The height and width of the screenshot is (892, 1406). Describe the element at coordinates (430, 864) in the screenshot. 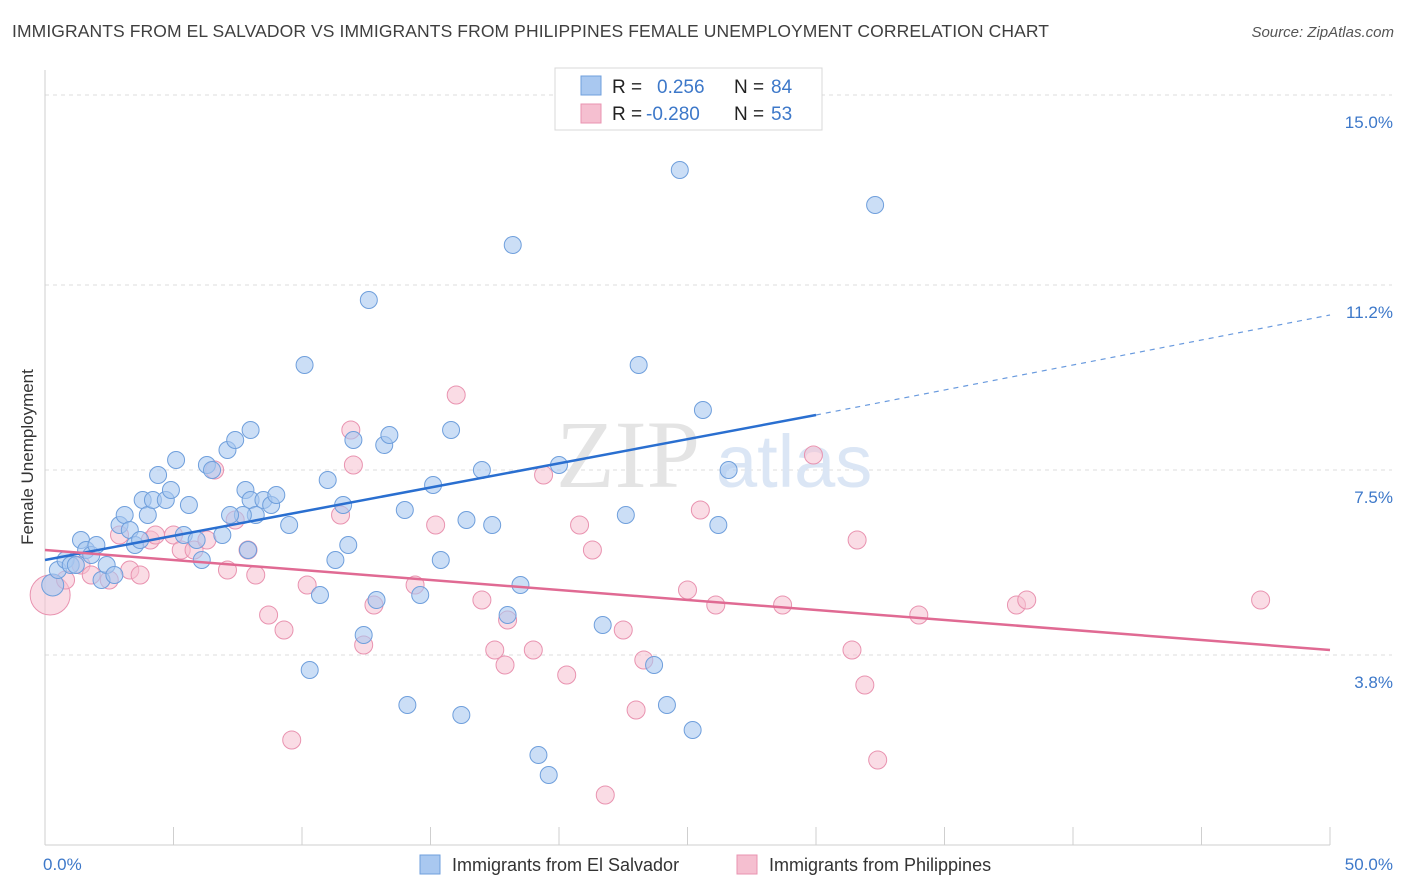

I see `legend-el-salvador-swatch` at that location.